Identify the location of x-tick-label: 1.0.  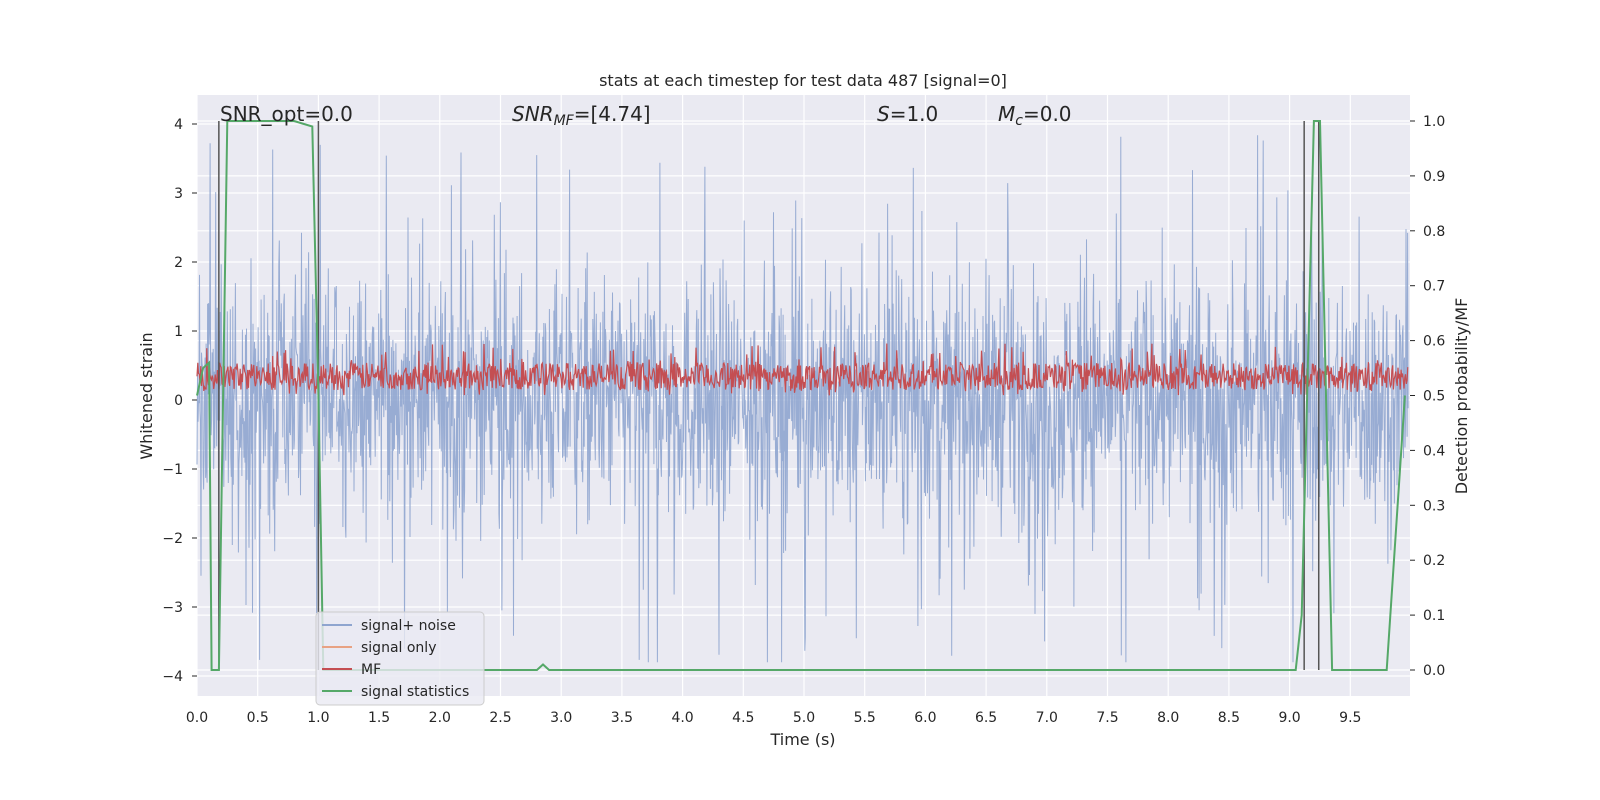
(318, 718).